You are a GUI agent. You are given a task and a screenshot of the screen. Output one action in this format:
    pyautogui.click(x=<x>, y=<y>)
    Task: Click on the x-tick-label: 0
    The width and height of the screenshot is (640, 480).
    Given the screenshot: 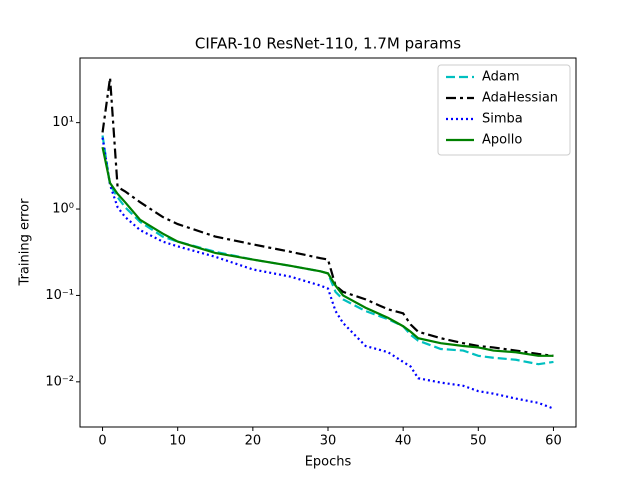 What is the action you would take?
    pyautogui.click(x=102, y=441)
    